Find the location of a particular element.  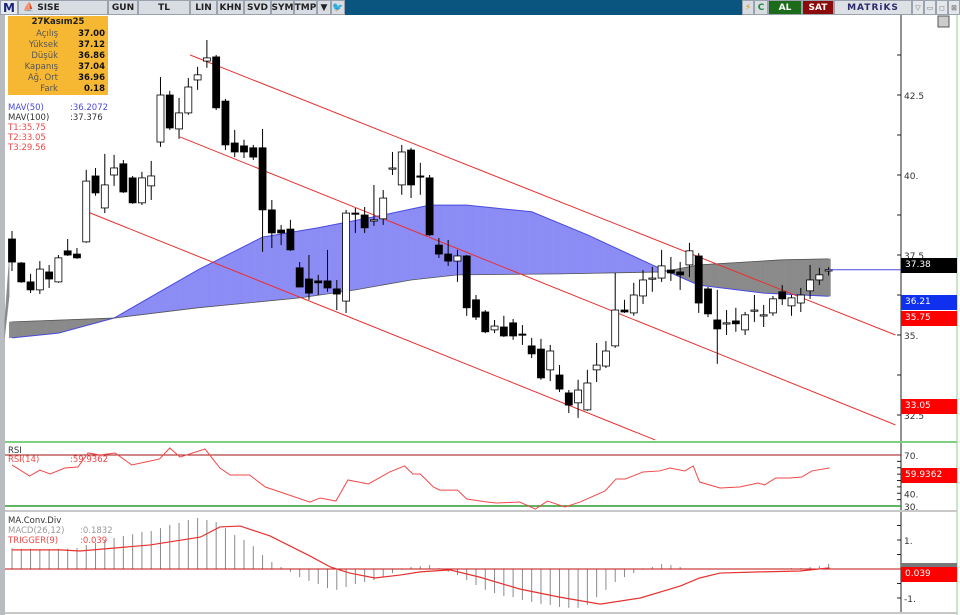

price-tick-label: 37.5 is located at coordinates (914, 257).